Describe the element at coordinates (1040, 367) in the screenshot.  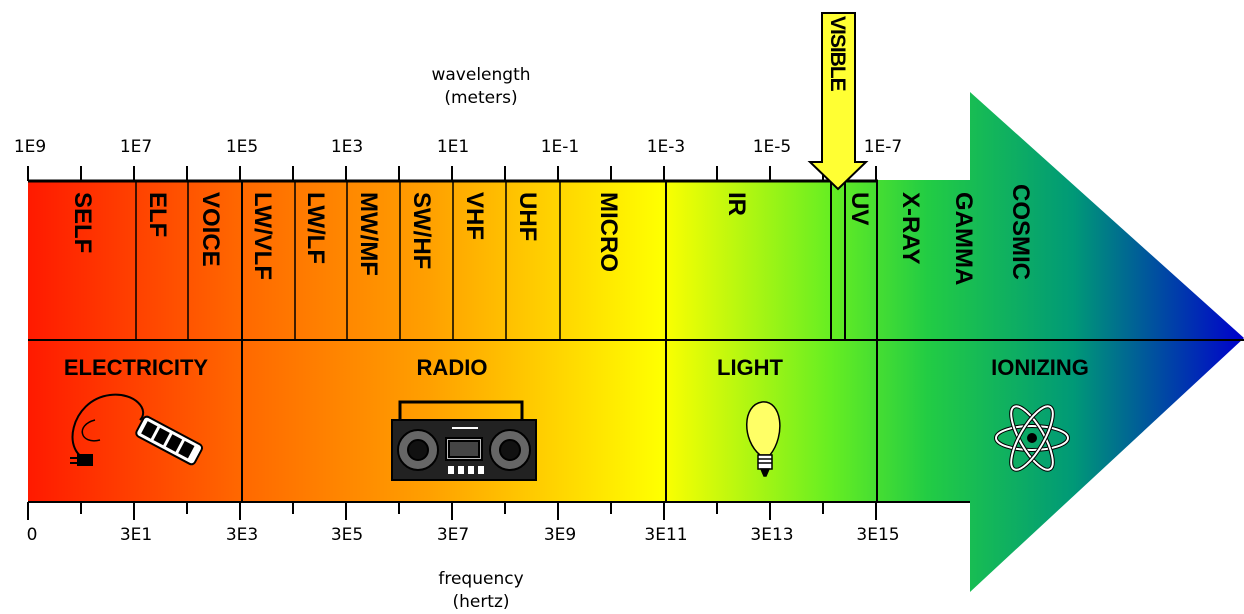
I see `category-label-ionizing: IONIZING` at that location.